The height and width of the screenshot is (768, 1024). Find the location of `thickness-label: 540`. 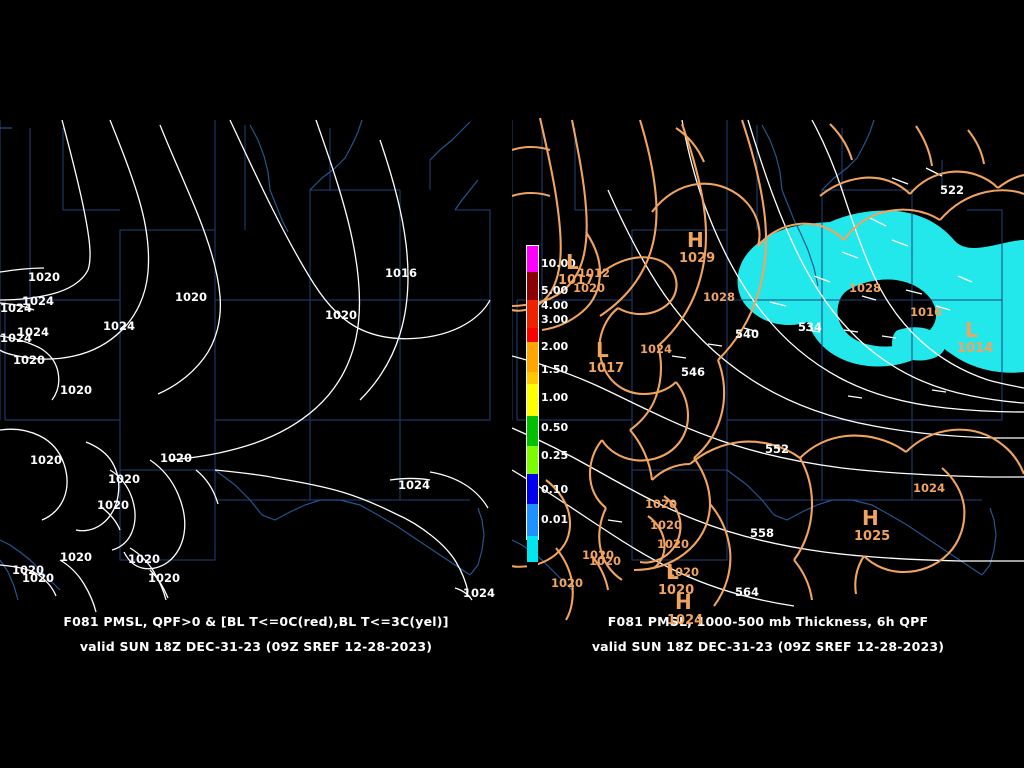

thickness-label: 540 is located at coordinates (747, 334).